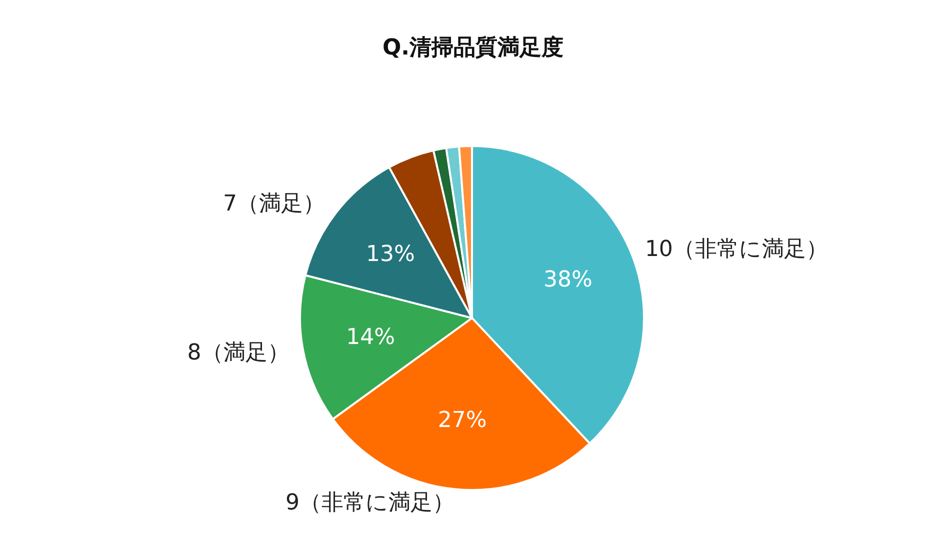 The image size is (946, 547). I want to click on chart-title: Q.清掃品質満足度, so click(473, 47).